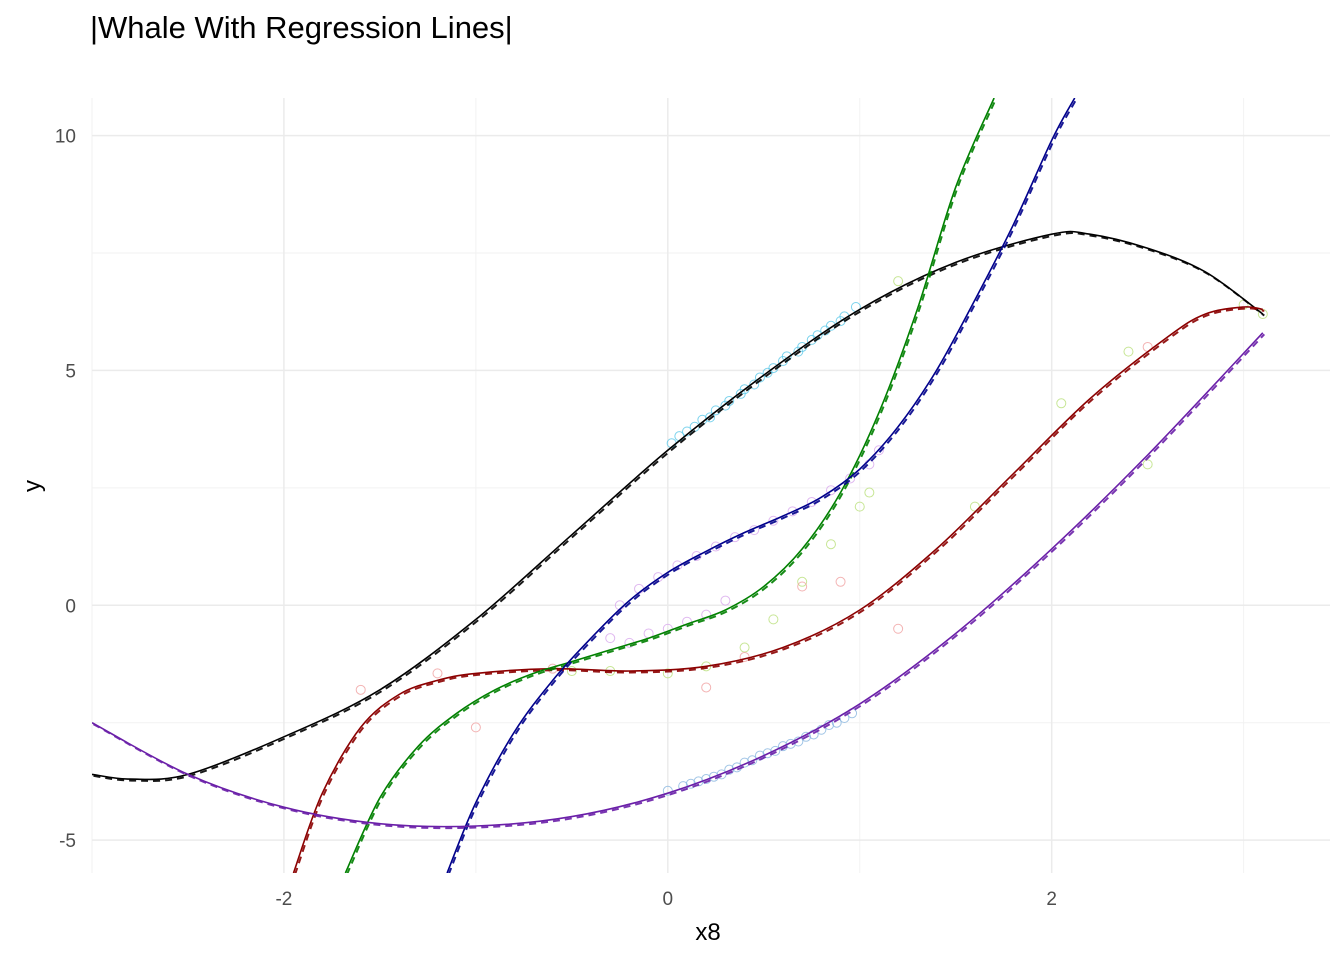  What do you see at coordinates (70, 371) in the screenshot?
I see `y-tick-label: 5` at bounding box center [70, 371].